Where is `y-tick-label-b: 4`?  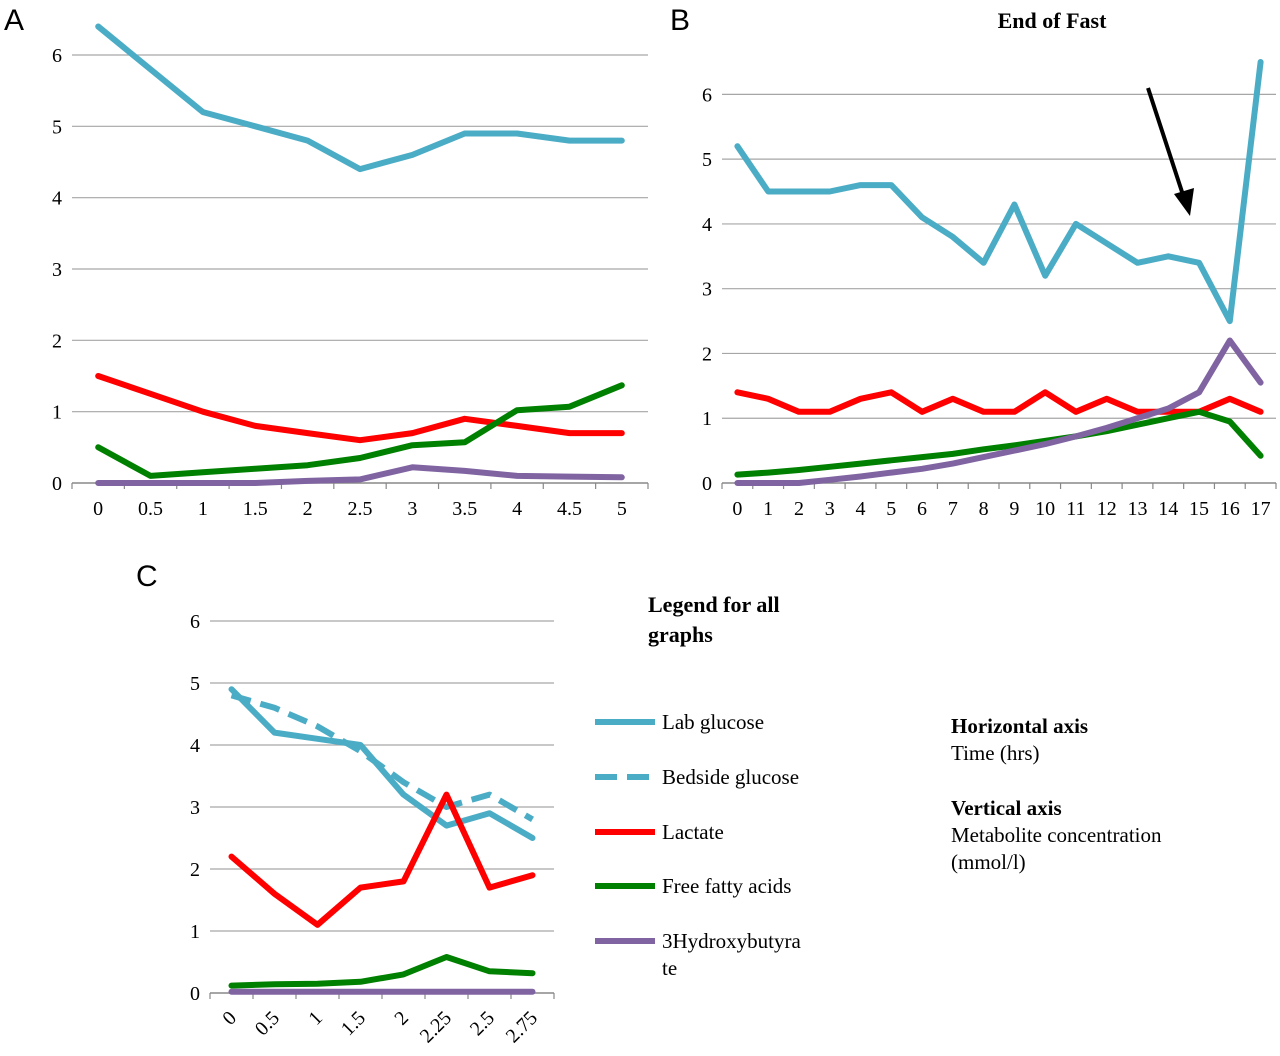
y-tick-label-b: 4 is located at coordinates (707, 225).